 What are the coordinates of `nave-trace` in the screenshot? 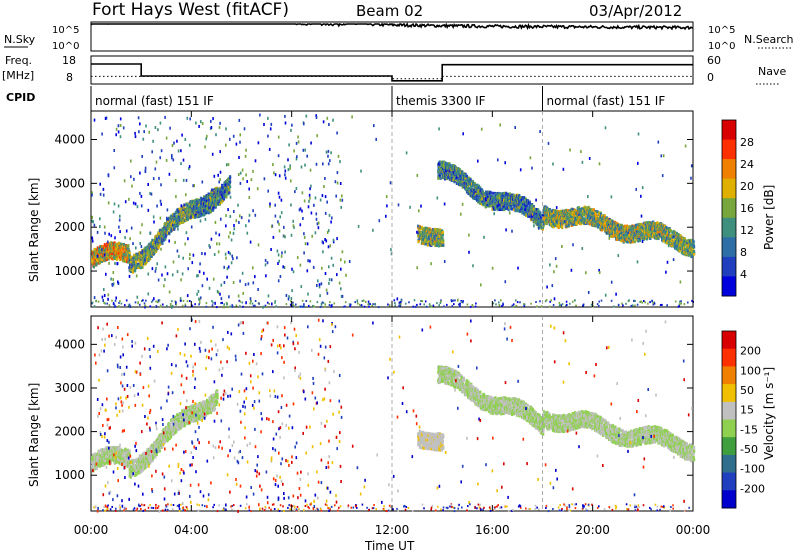 It's located at (392, 77).